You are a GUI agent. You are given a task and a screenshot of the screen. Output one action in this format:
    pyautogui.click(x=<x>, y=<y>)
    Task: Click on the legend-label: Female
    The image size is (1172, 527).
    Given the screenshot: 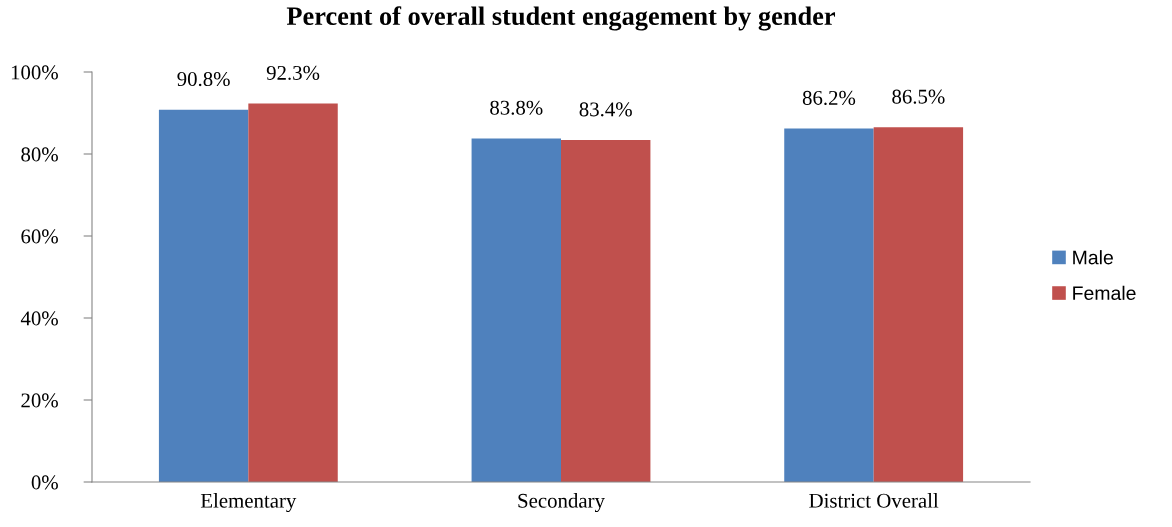 What is the action you would take?
    pyautogui.click(x=1104, y=293)
    